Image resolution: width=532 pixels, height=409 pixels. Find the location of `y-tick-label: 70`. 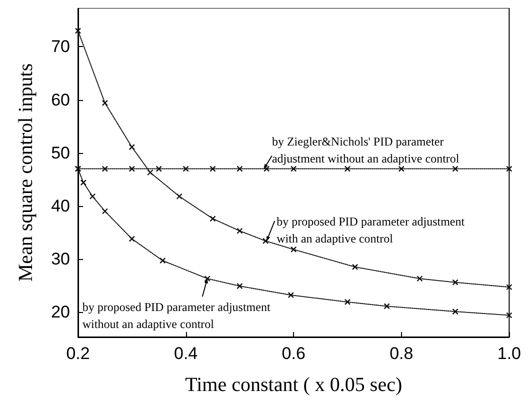

y-tick-label: 70 is located at coordinates (60, 46).